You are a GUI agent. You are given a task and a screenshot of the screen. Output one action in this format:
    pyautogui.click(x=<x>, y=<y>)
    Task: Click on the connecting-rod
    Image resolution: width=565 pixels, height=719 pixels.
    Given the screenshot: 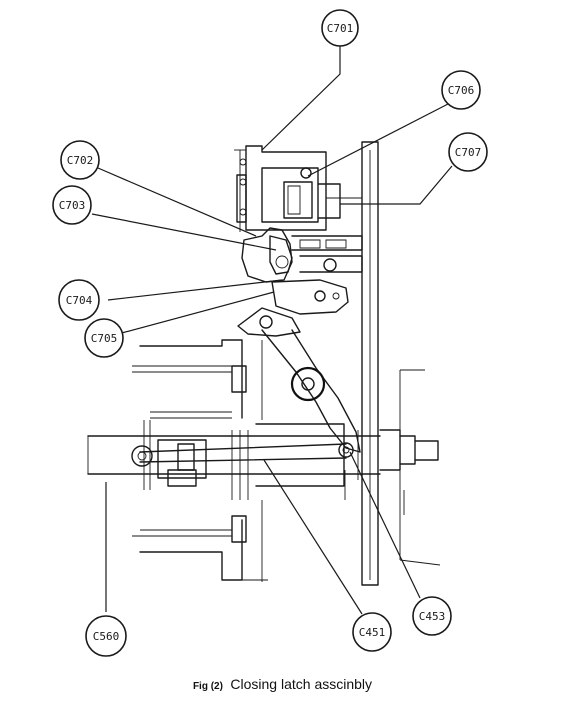 What is the action you would take?
    pyautogui.click(x=239, y=457)
    